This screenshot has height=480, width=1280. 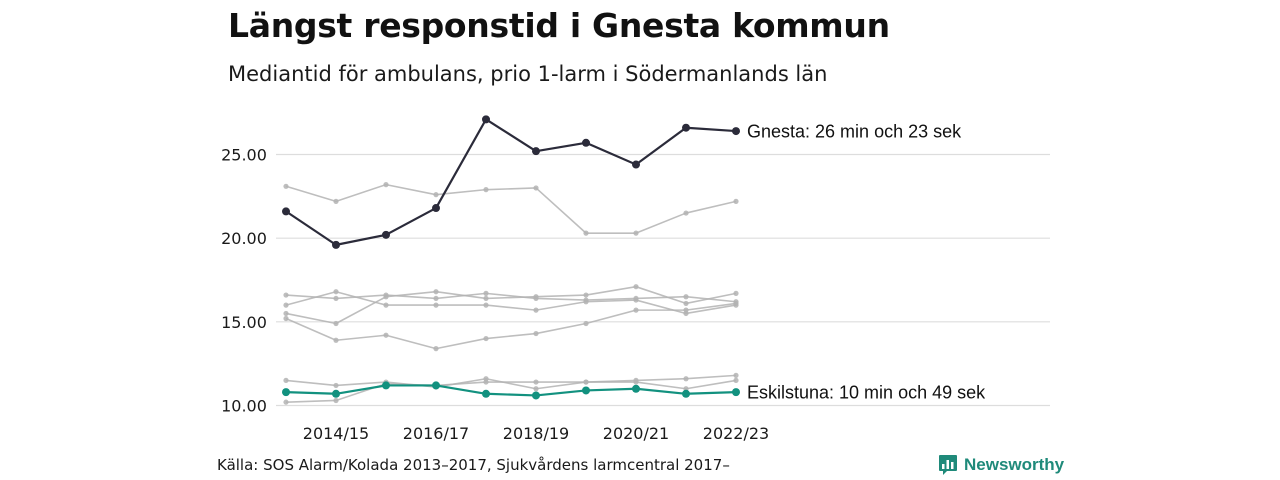 I want to click on chart-title: Längst responstid i Gnesta kommun, so click(x=559, y=25).